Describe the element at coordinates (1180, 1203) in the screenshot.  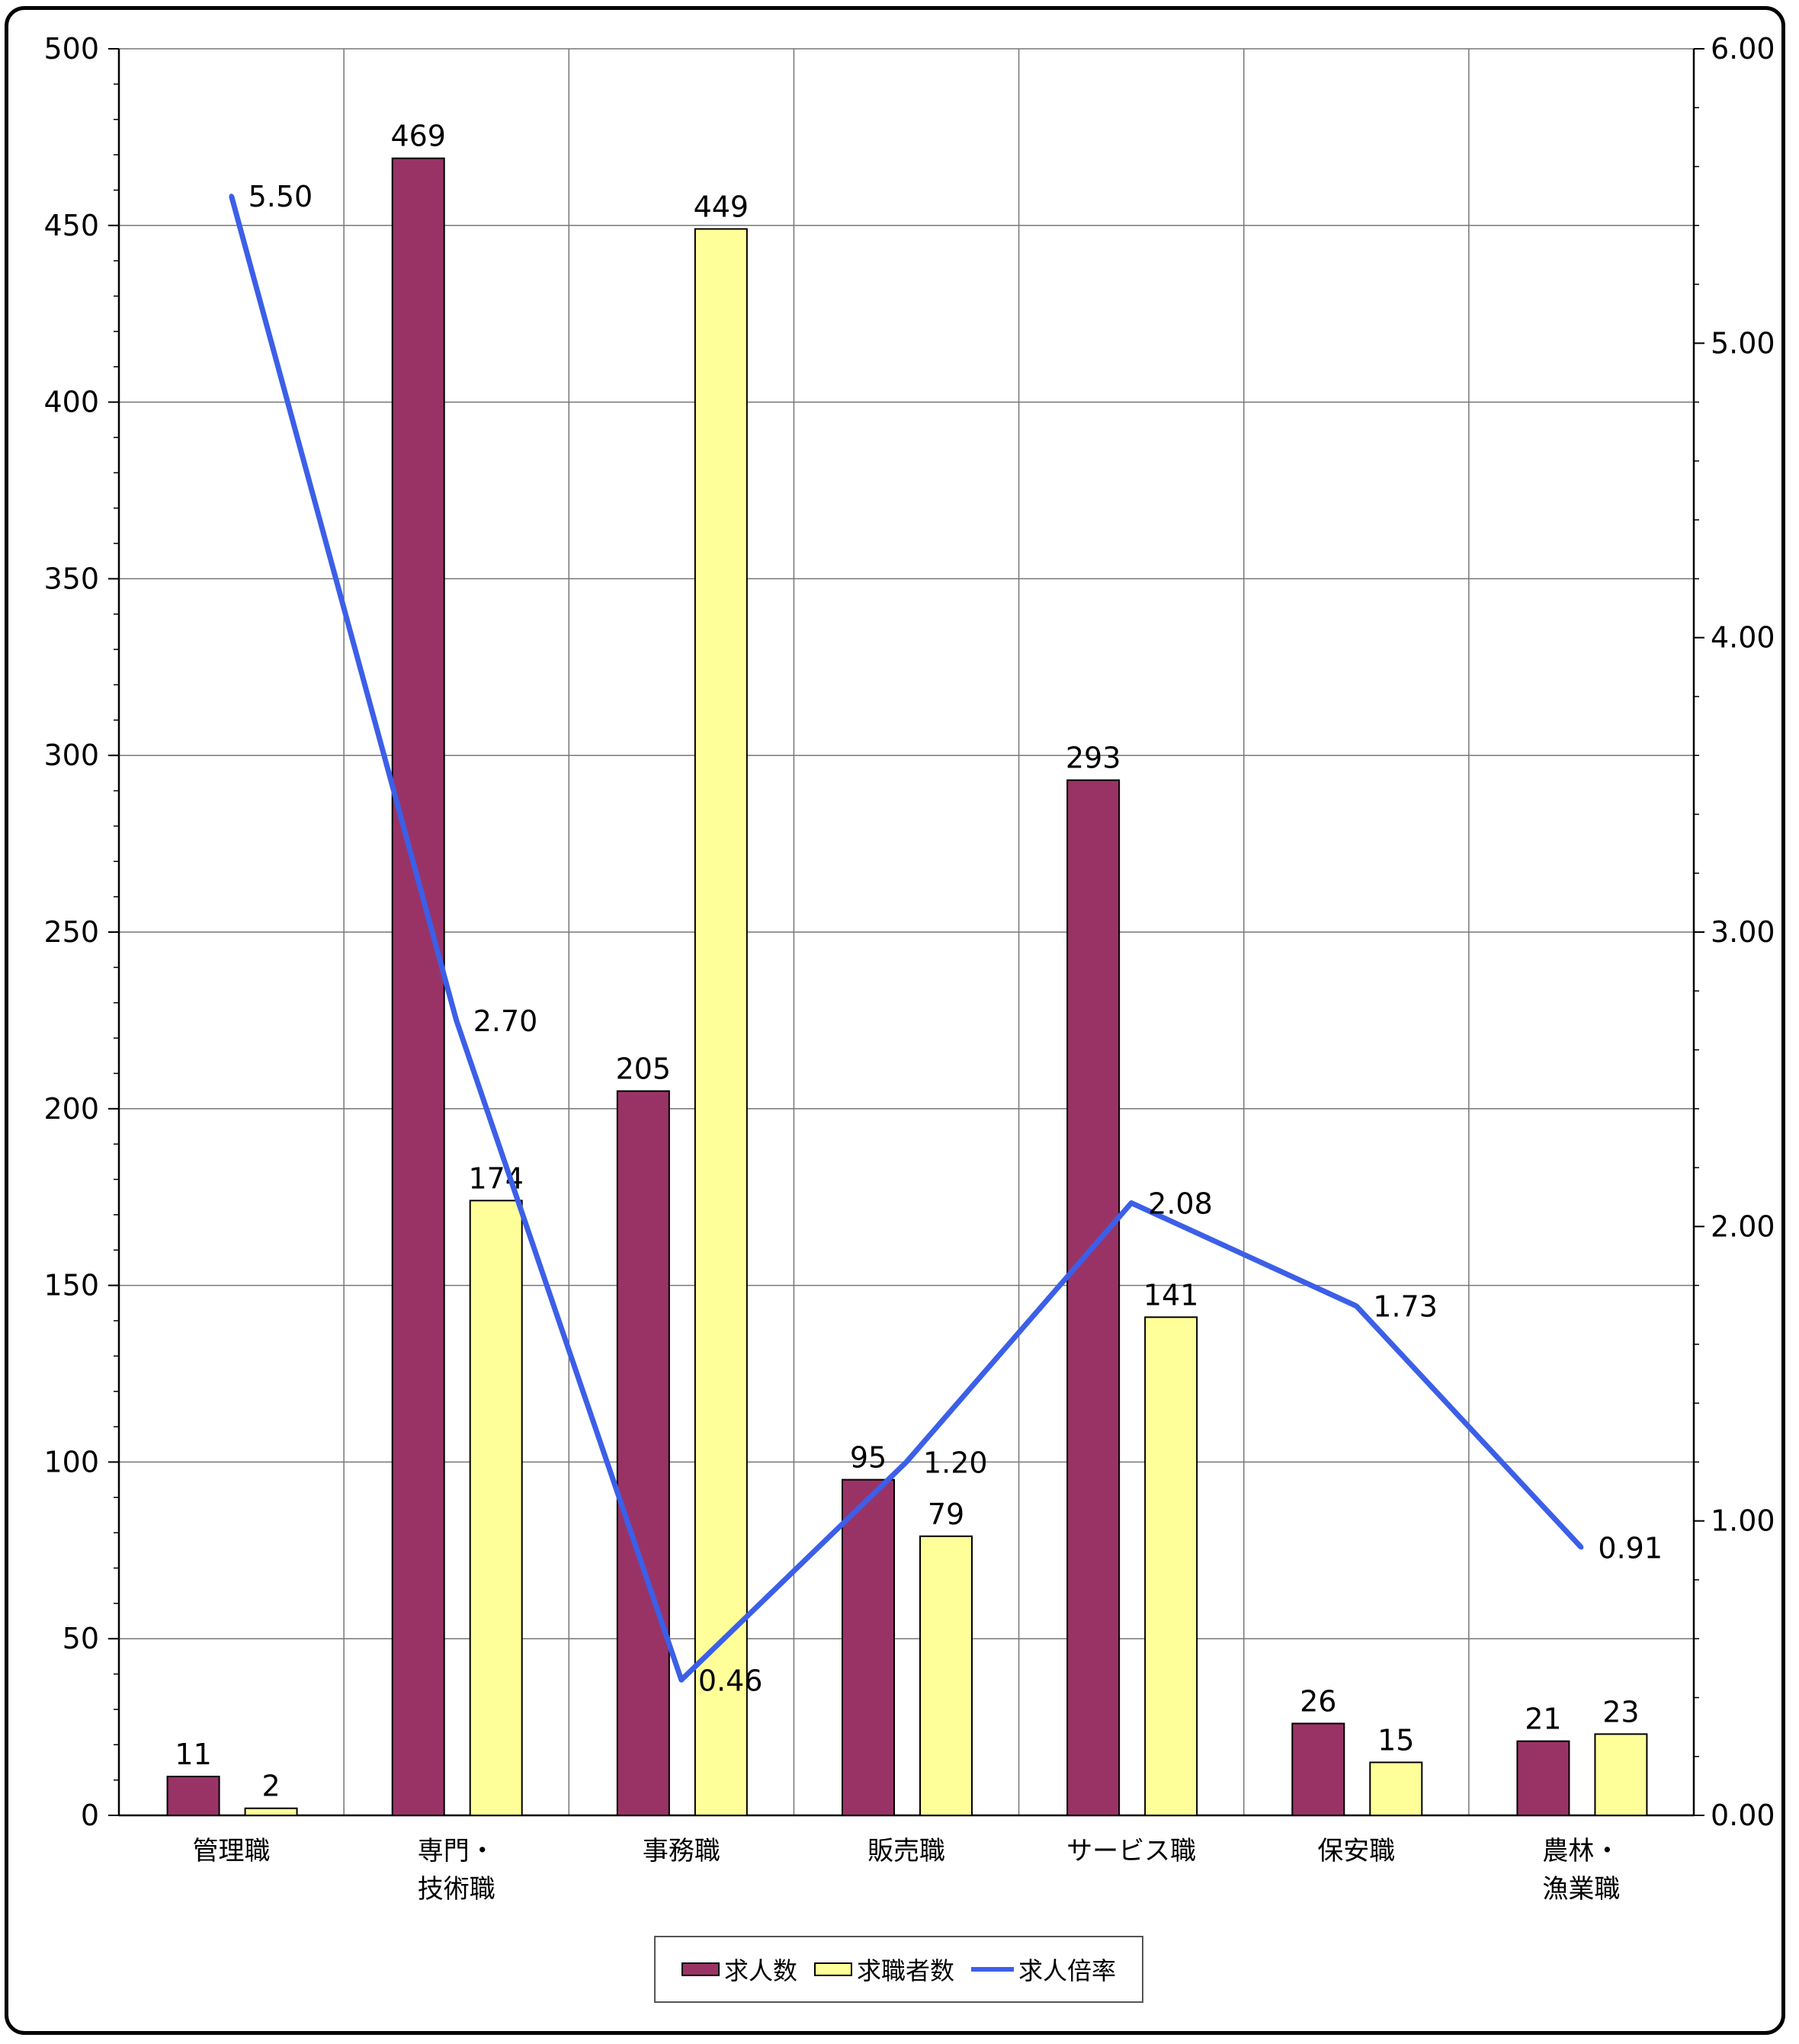
I see `ratio-data-label: 2.08` at that location.